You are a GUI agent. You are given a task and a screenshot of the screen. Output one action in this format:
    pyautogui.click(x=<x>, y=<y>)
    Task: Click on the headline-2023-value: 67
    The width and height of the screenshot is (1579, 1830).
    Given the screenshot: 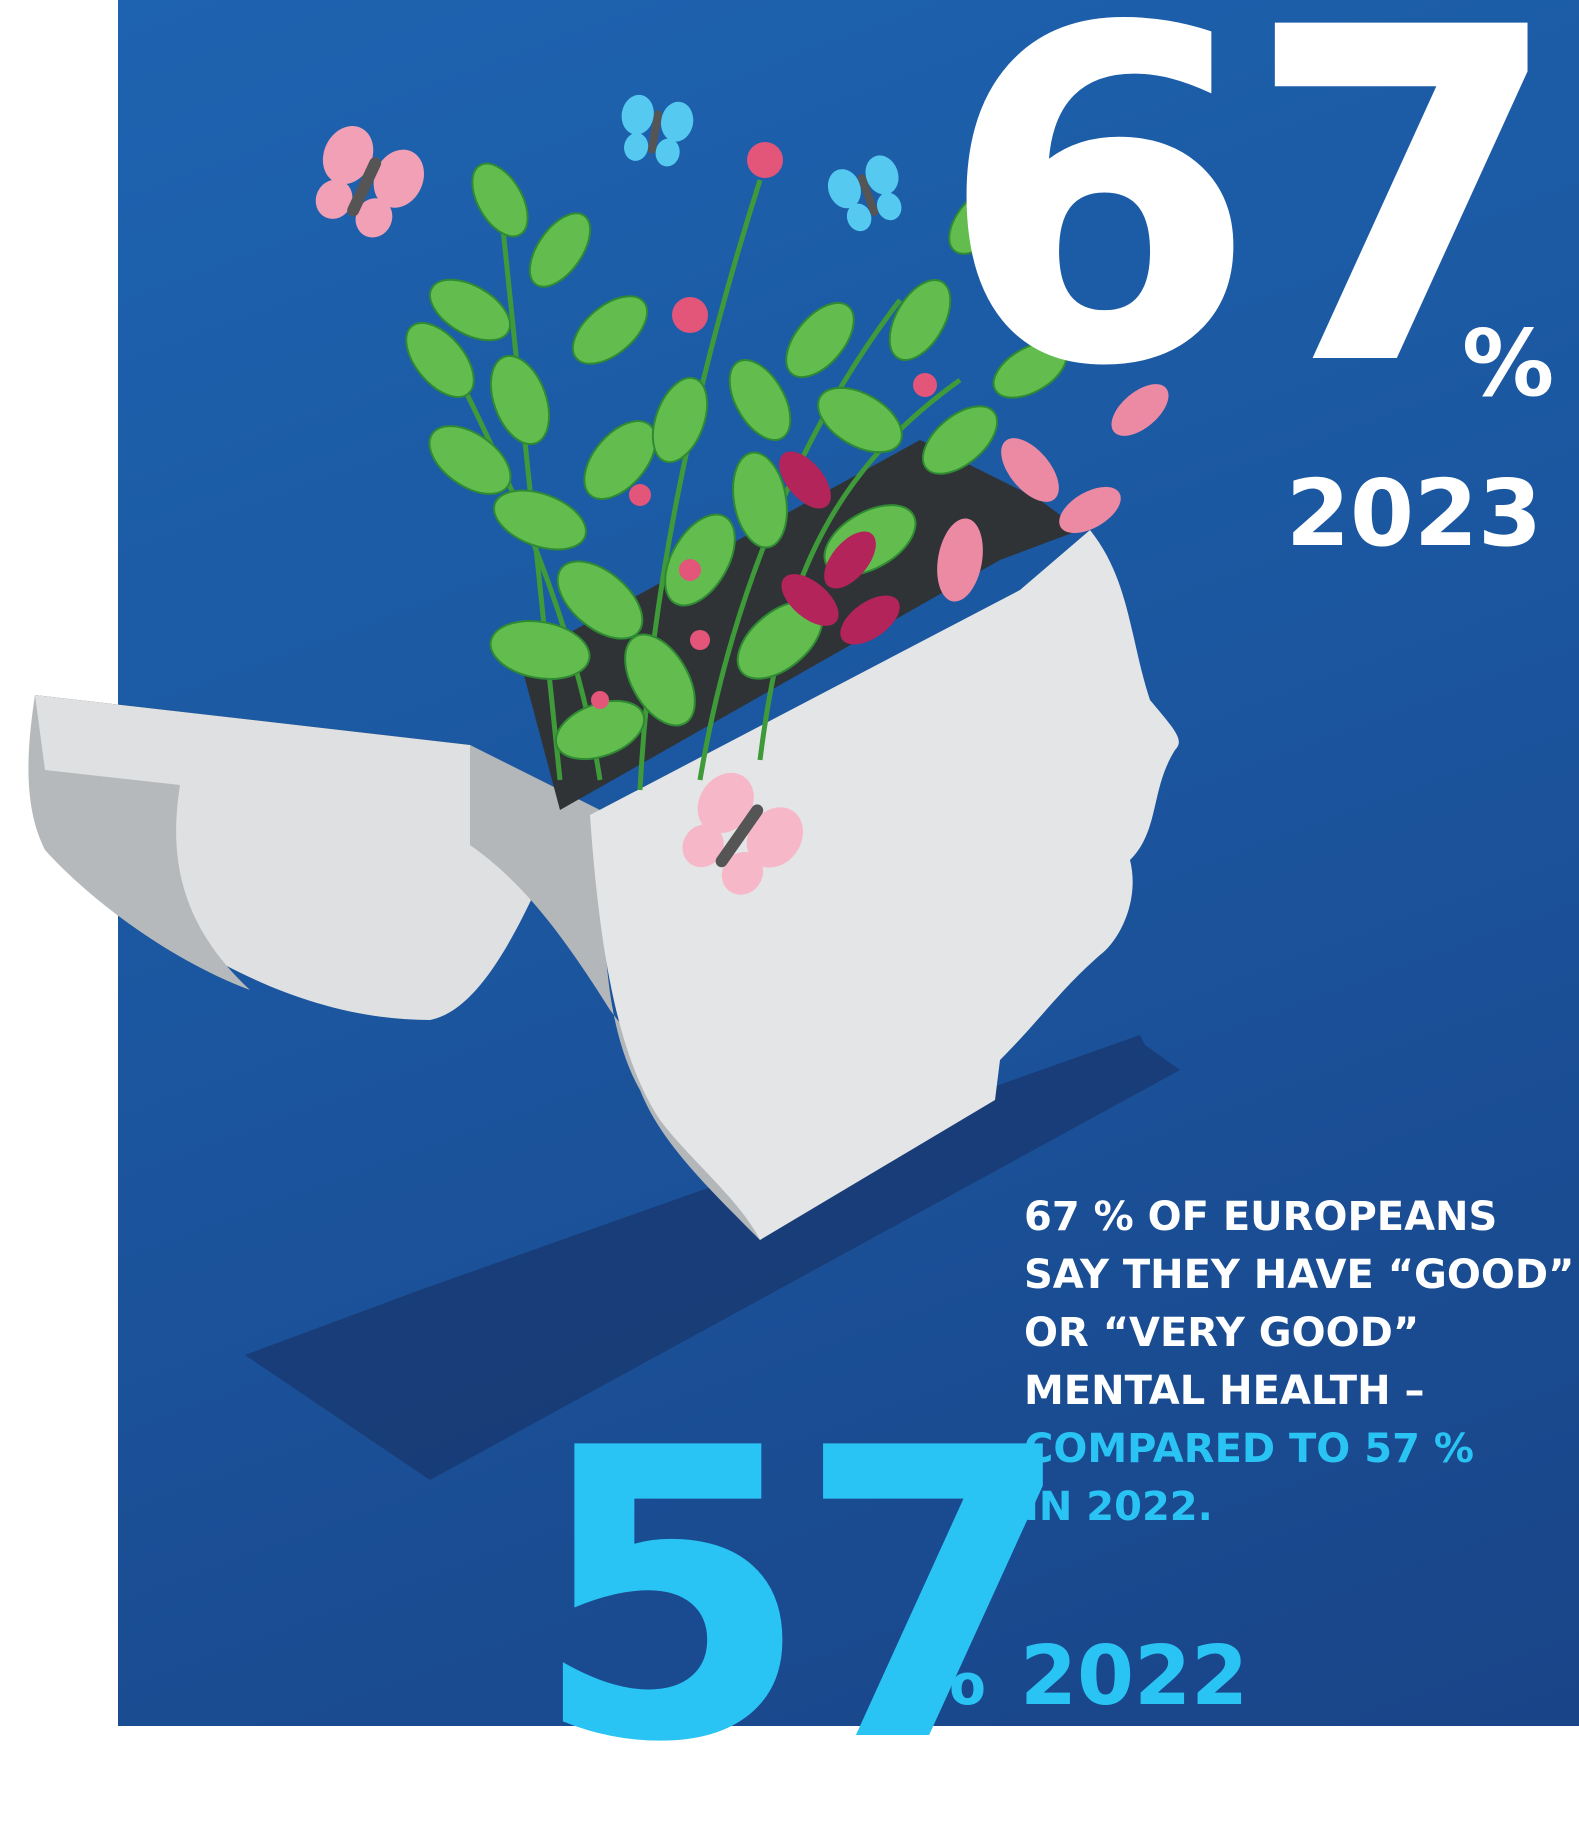 What is the action you would take?
    pyautogui.click(x=1251, y=233)
    